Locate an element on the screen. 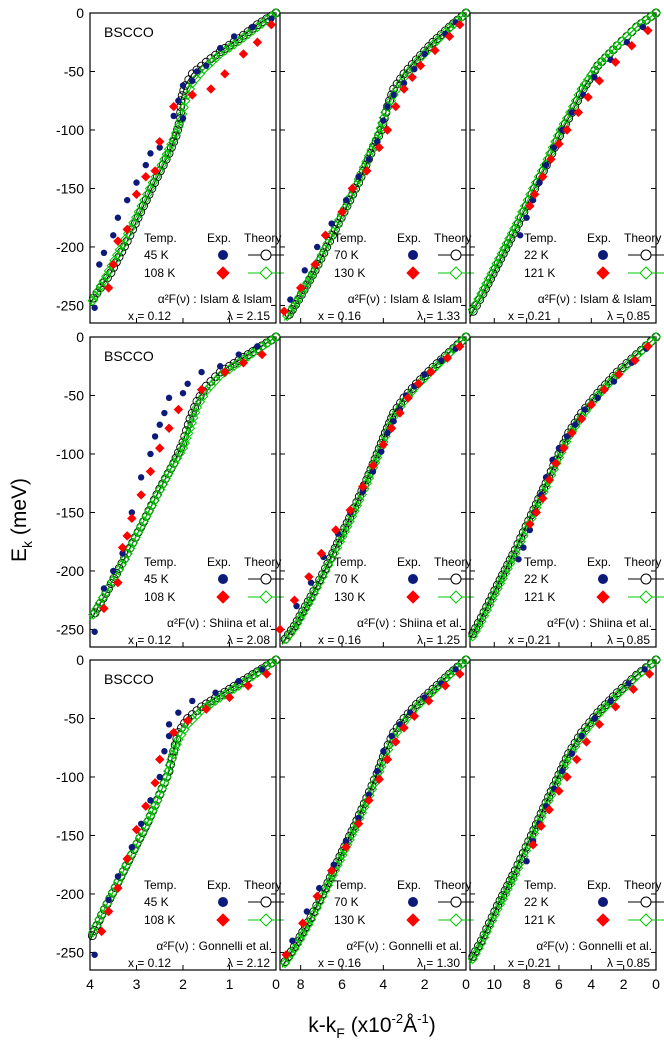 The image size is (664, 1053). legend-exp-low-marker is located at coordinates (223, 255).